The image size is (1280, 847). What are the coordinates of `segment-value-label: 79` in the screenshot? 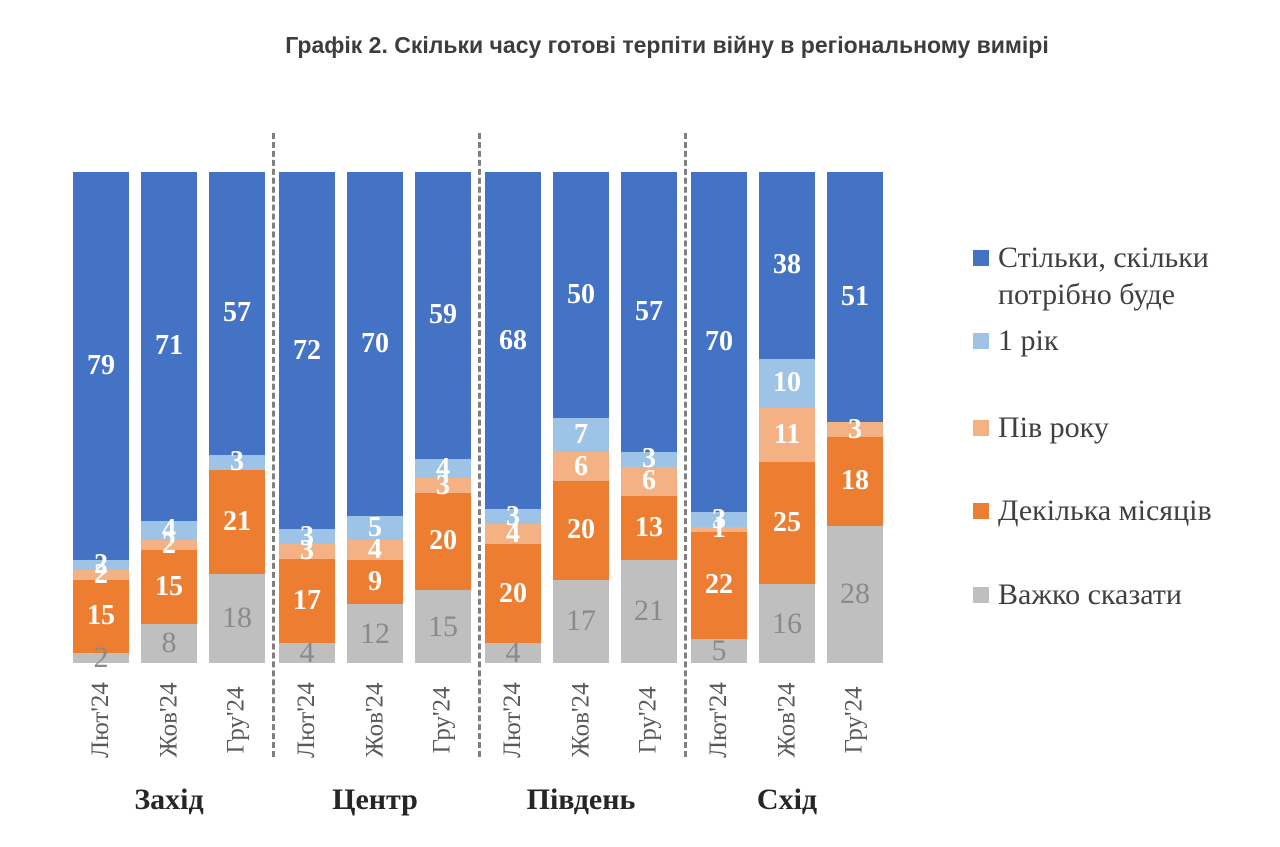 It's located at (101, 365).